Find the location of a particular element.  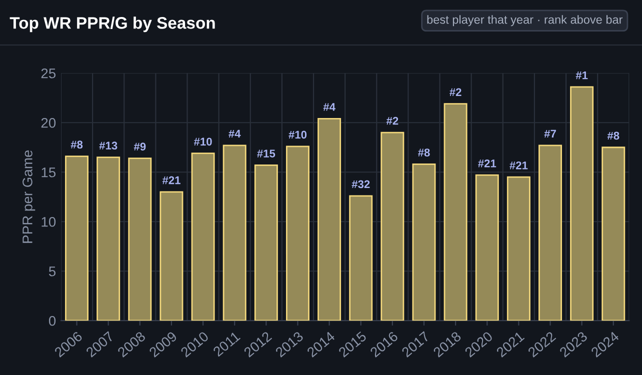

y-tick-label: 20 is located at coordinates (48, 123).